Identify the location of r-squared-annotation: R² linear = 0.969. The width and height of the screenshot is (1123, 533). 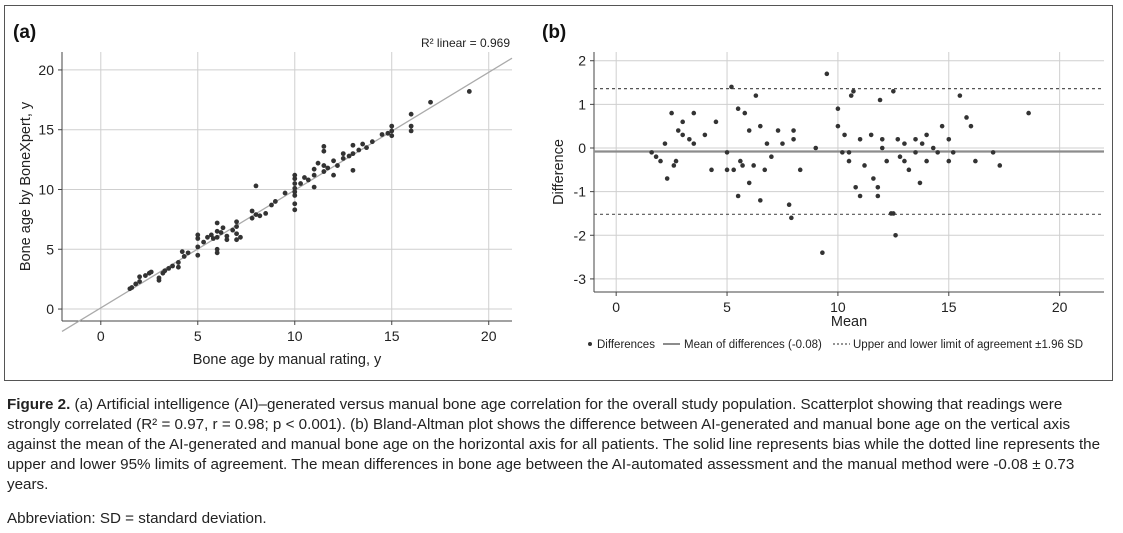
(465, 43).